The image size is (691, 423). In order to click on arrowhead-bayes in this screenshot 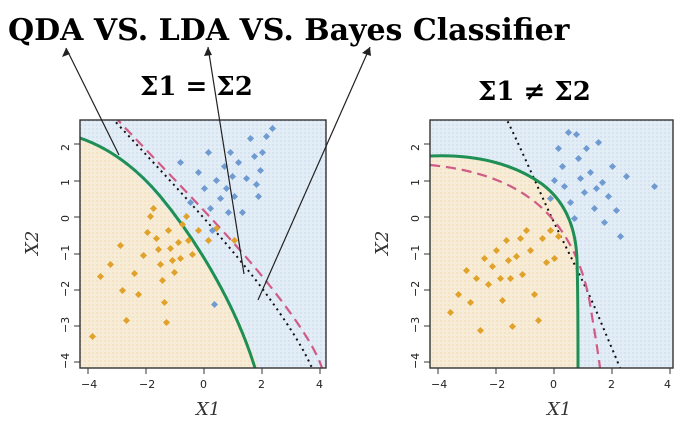, I will do `click(366, 51)`.